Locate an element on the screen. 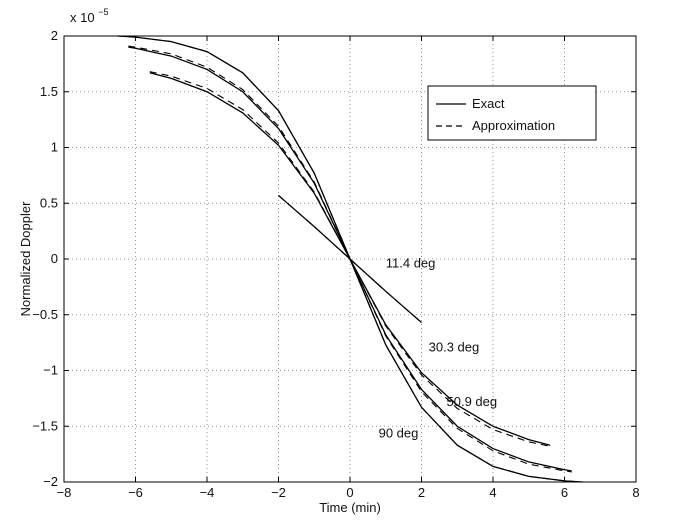  y-axis-label: Normalized Doppler is located at coordinates (25, 259).